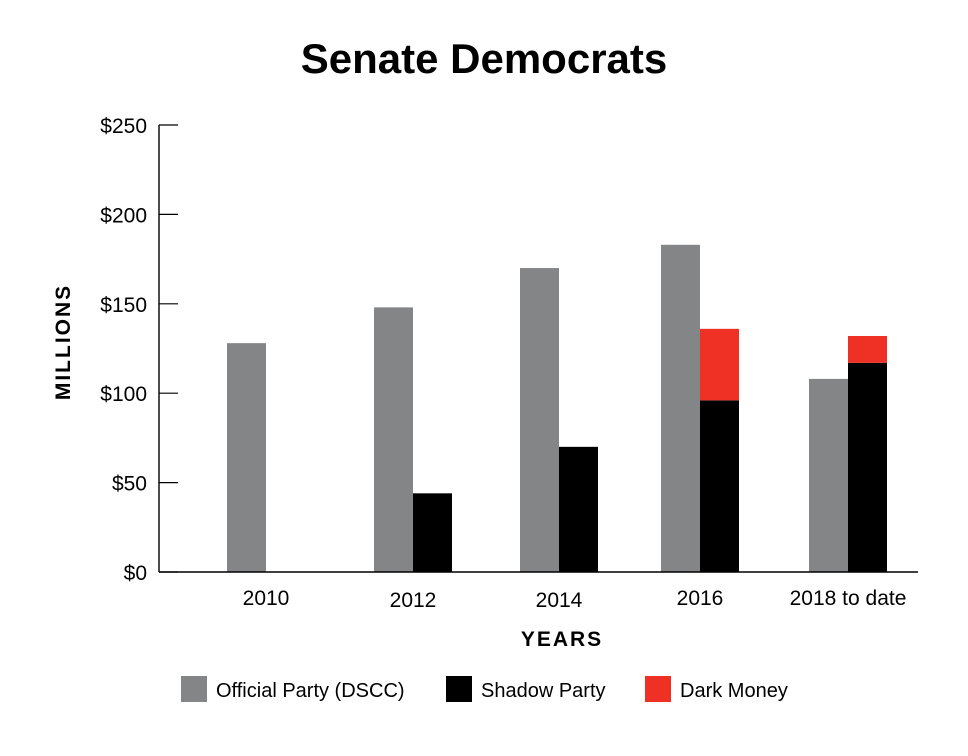 Image resolution: width=968 pixels, height=756 pixels. I want to click on legend-label: Shadow Party, so click(543, 691).